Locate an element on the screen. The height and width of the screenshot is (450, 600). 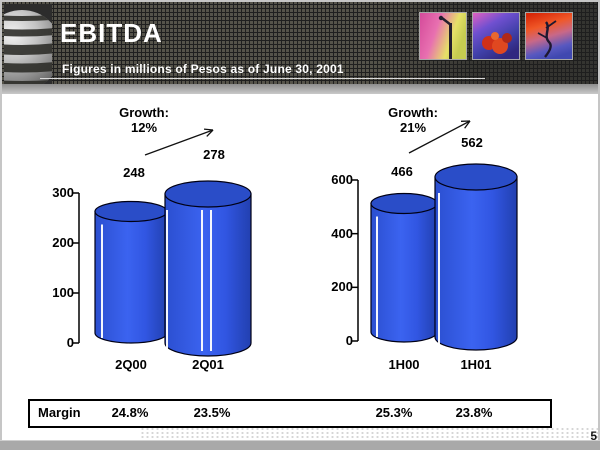
page-title: EBITDA is located at coordinates (111, 33).